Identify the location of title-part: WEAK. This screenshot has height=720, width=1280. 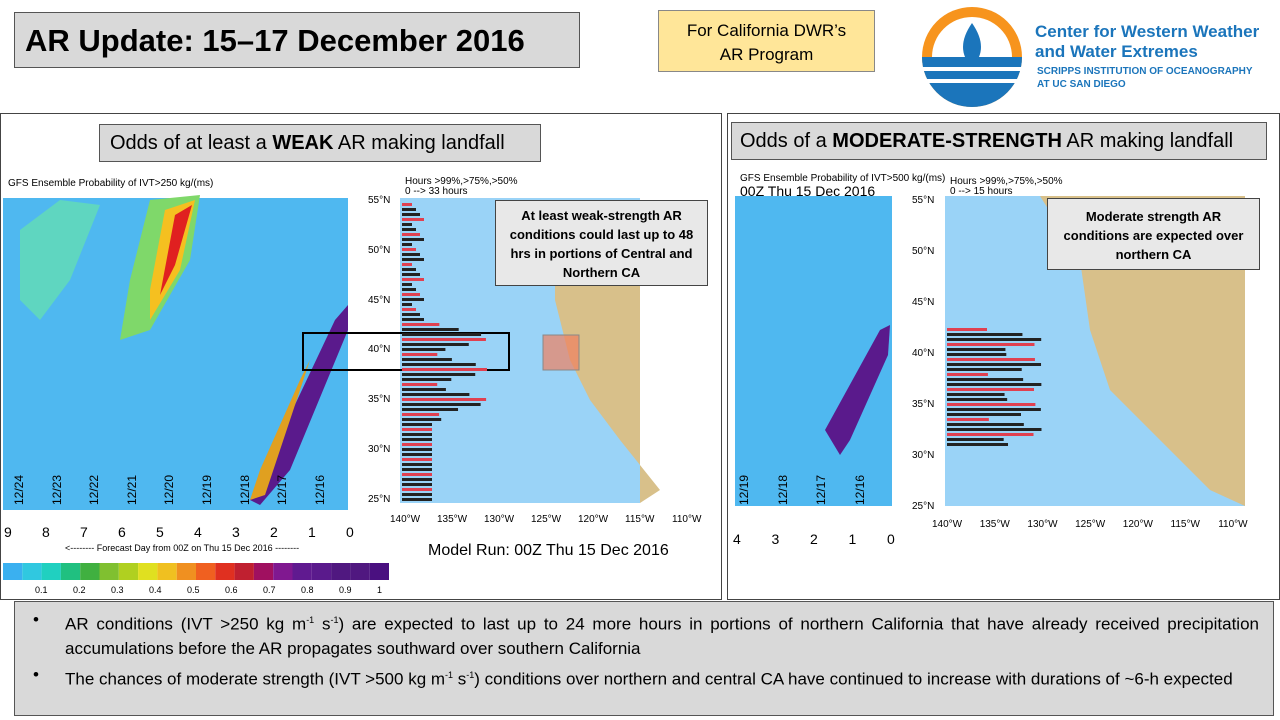
(303, 143).